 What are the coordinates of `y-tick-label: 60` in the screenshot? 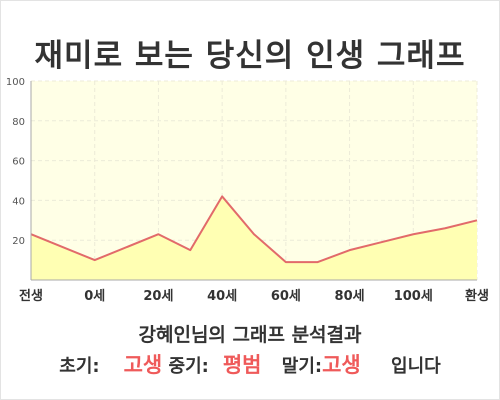 It's located at (18, 162).